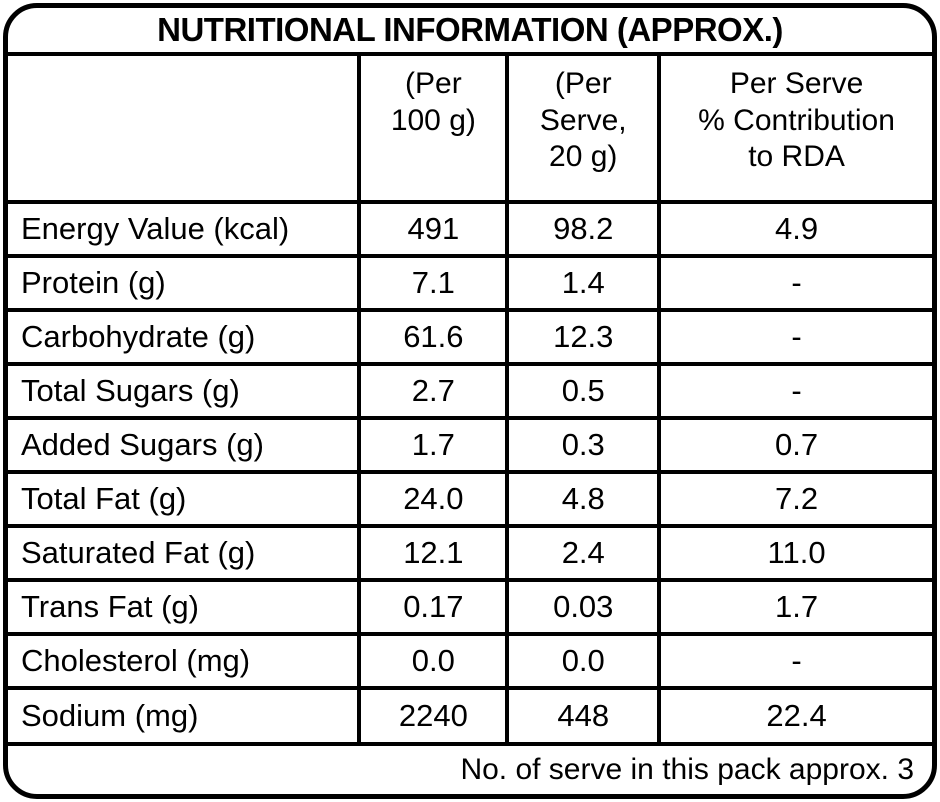 This screenshot has height=802, width=940. Describe the element at coordinates (583, 607) in the screenshot. I see `value-per-serve: 0.03` at that location.